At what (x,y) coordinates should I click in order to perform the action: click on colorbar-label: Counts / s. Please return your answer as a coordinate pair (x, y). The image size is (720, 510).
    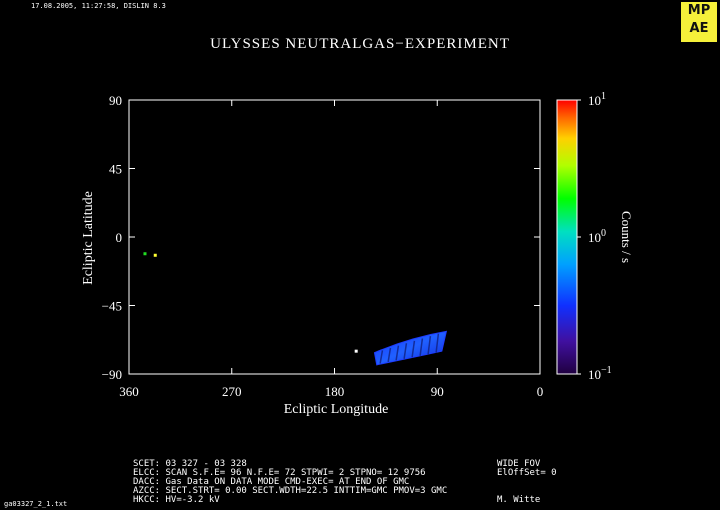
    Looking at the image, I should click on (626, 237).